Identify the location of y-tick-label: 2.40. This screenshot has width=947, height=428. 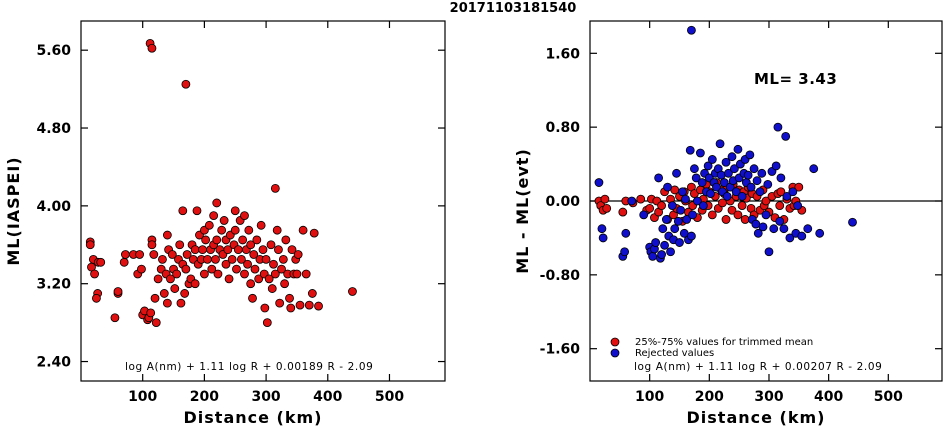
(53, 363).